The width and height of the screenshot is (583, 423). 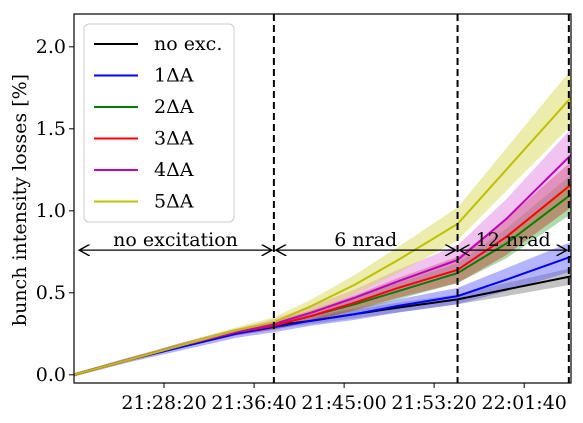 I want to click on x-tick-label-1: 21:36:40, so click(x=253, y=403).